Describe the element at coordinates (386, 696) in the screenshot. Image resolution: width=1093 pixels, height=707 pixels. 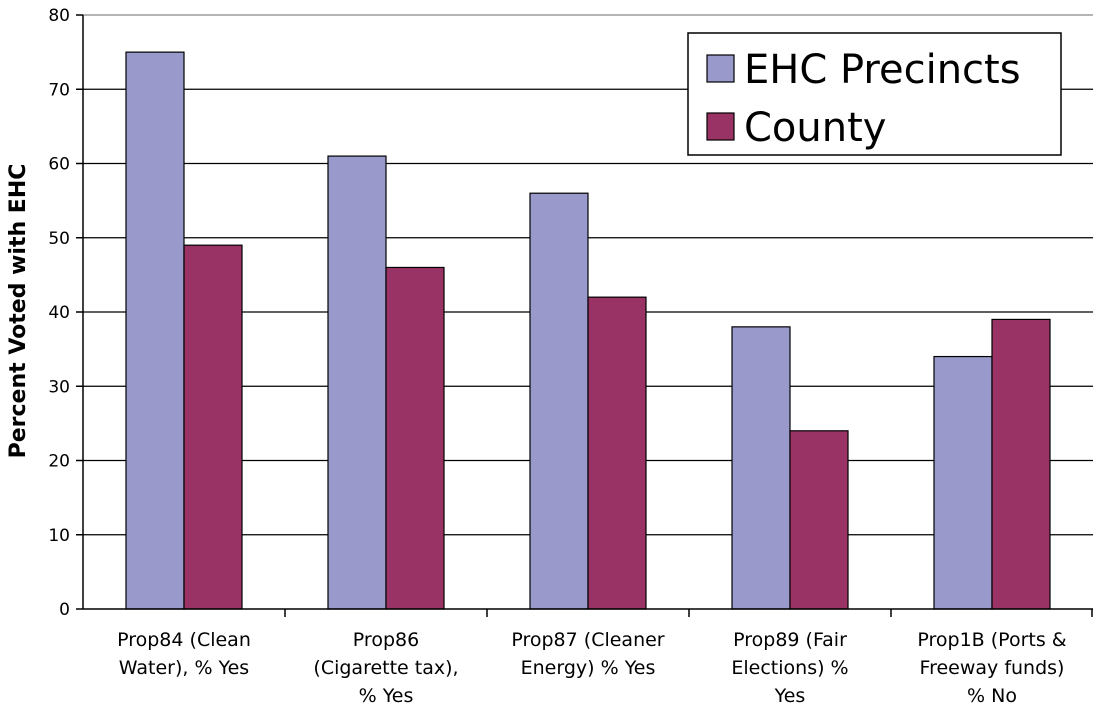
I see `category-label: % Yes` at that location.